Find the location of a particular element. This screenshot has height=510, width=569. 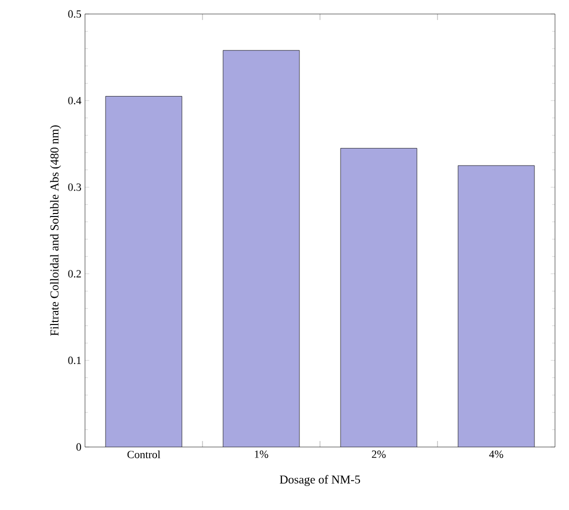

x-tick-label: 4% is located at coordinates (496, 454).